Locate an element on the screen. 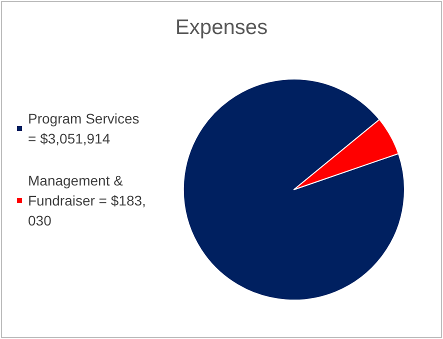  legend-label: Management & Fundraiser = $183,030 is located at coordinates (87, 200).